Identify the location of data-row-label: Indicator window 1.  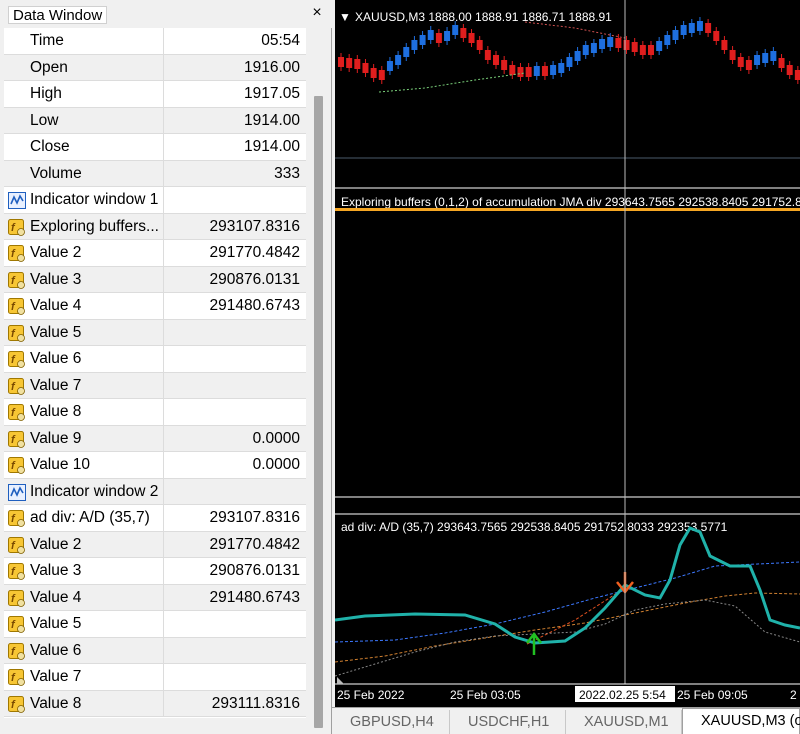
(94, 199).